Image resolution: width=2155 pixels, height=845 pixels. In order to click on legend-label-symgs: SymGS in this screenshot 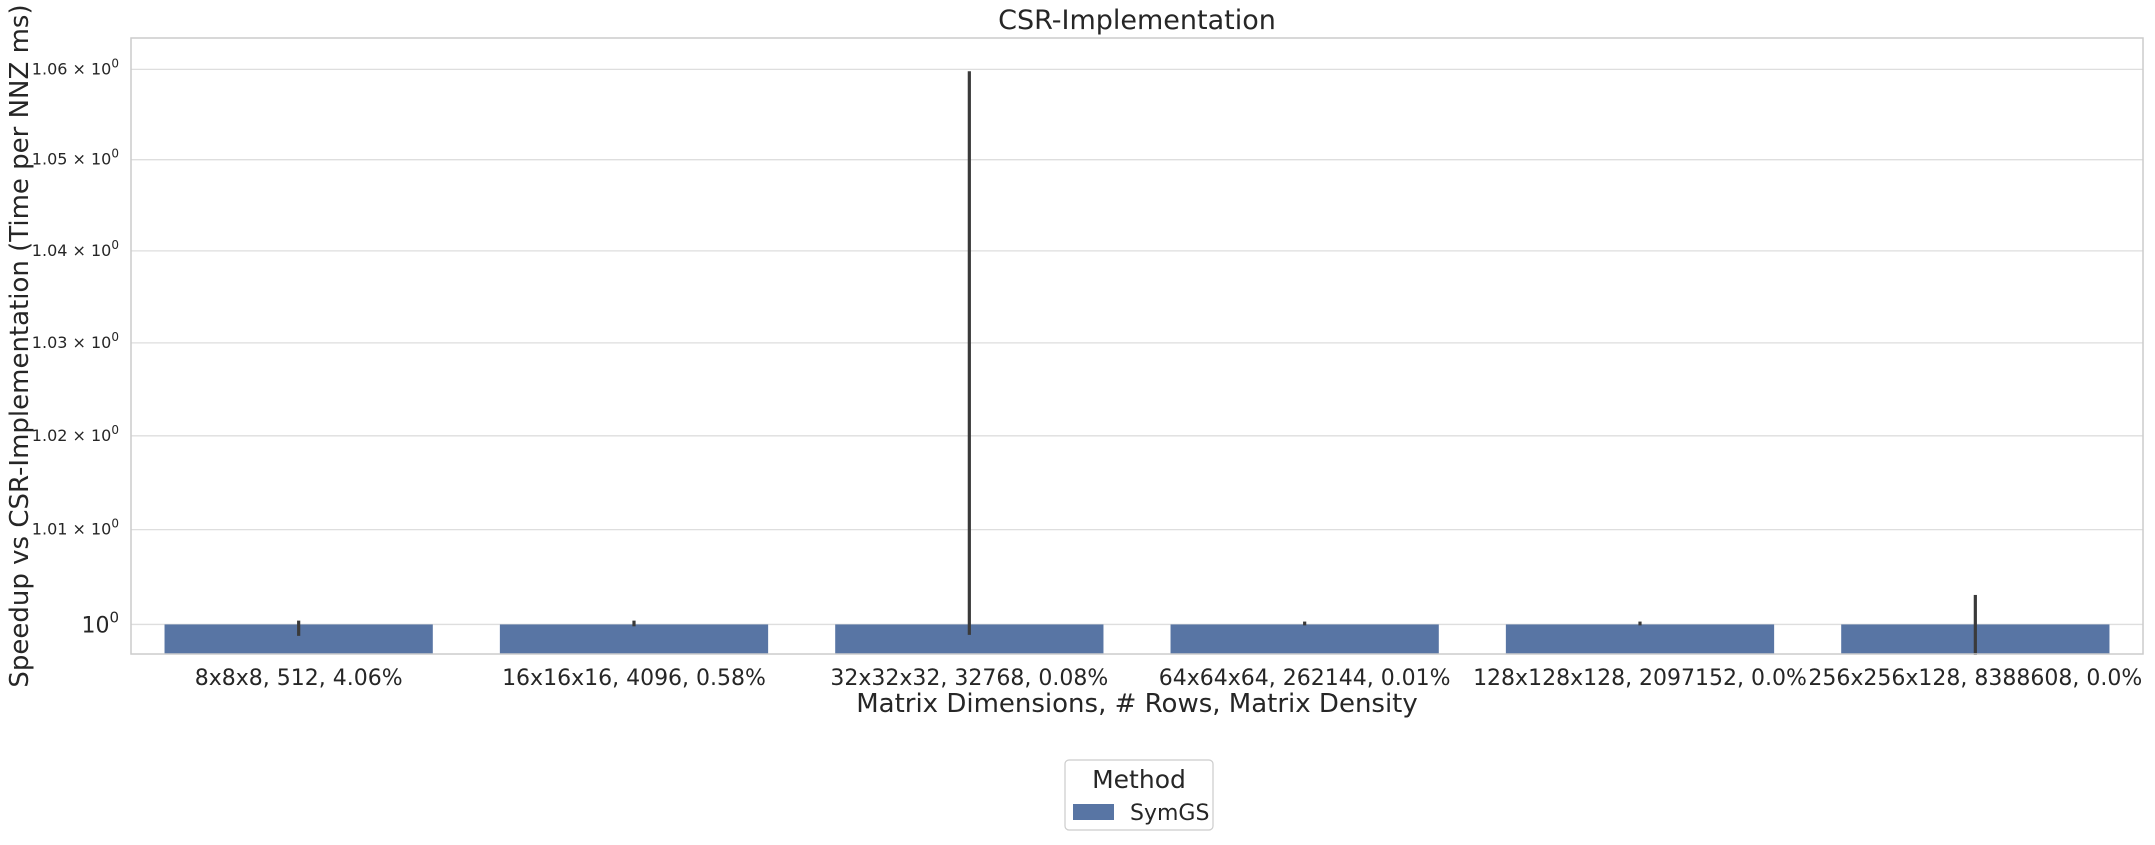, I will do `click(1169, 813)`.